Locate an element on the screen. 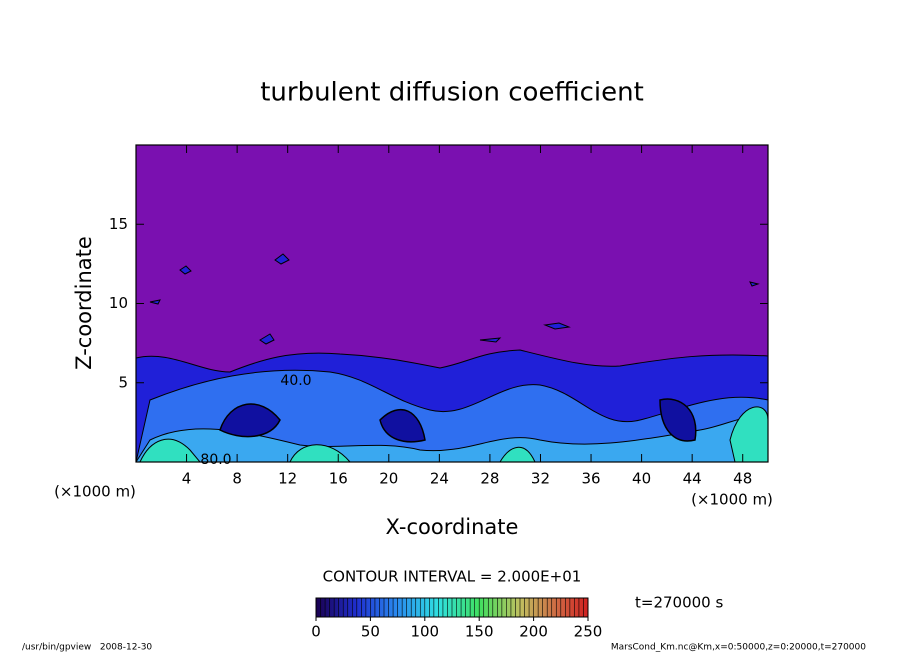 This screenshot has height=654, width=904. x-tick-label: 4 is located at coordinates (187, 479).